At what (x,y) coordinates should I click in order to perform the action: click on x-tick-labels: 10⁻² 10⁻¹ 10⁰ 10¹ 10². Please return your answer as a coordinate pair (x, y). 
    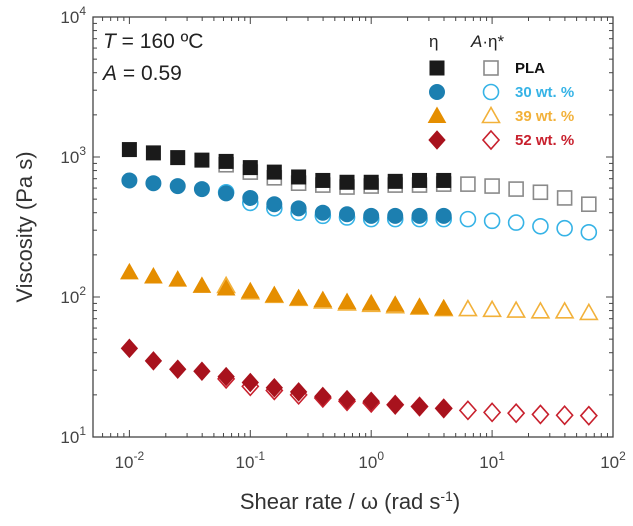
    Looking at the image, I should click on (371, 460).